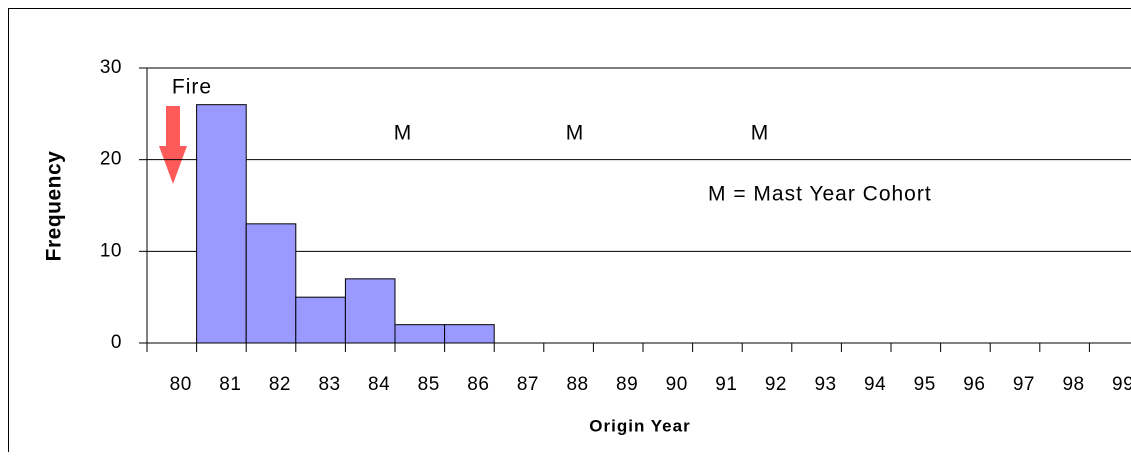  Describe the element at coordinates (1121, 384) in the screenshot. I see `x-tick-label: 99` at that location.